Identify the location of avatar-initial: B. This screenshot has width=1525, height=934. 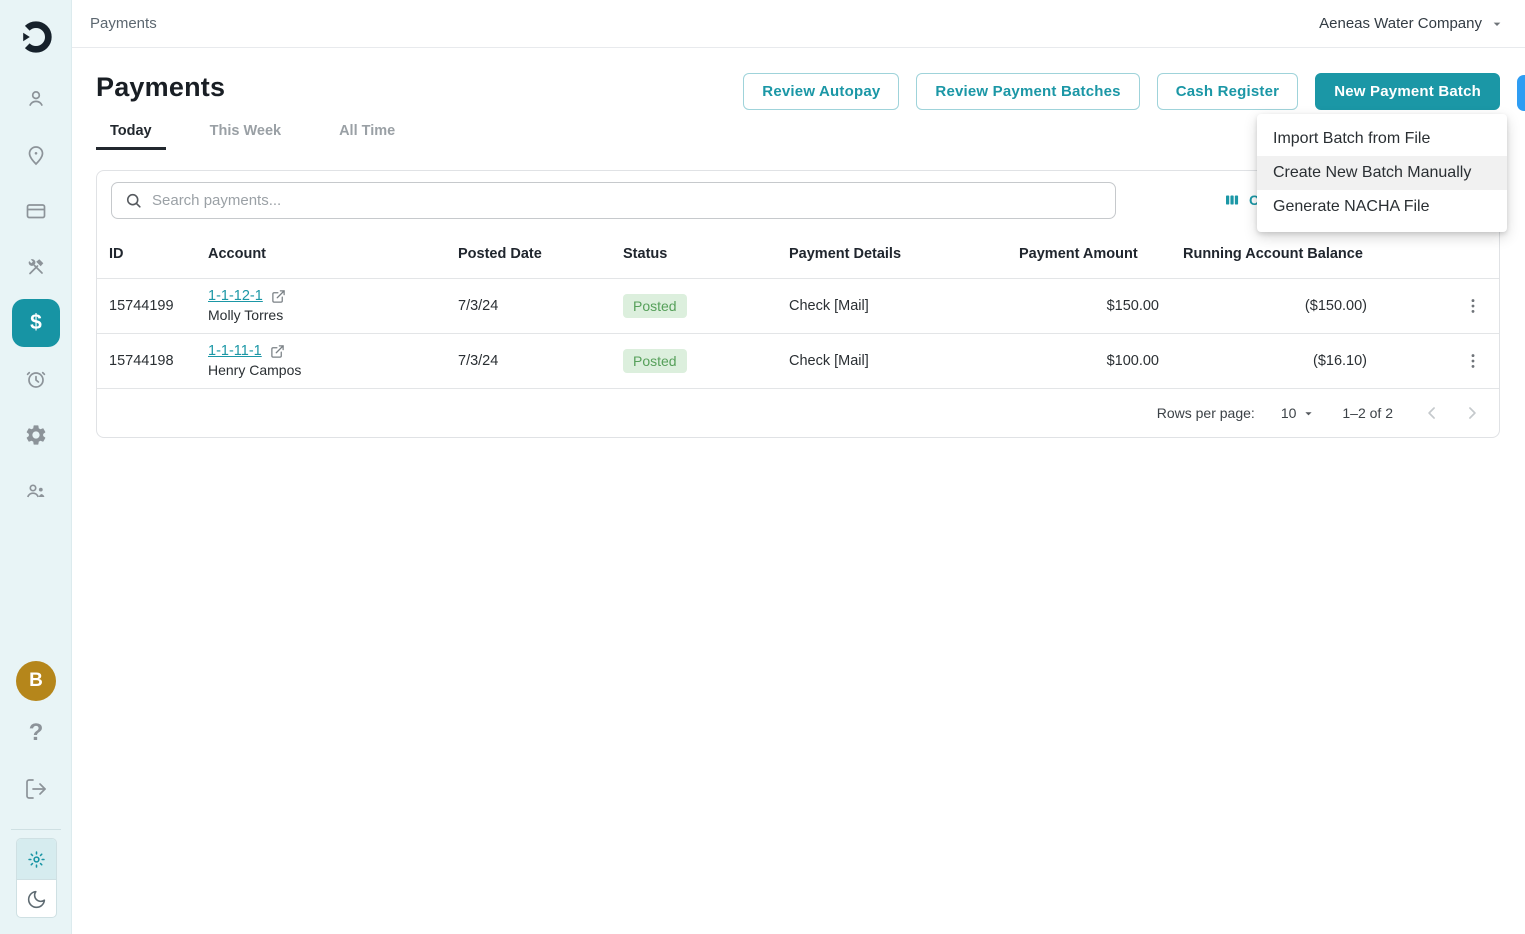
(36, 680).